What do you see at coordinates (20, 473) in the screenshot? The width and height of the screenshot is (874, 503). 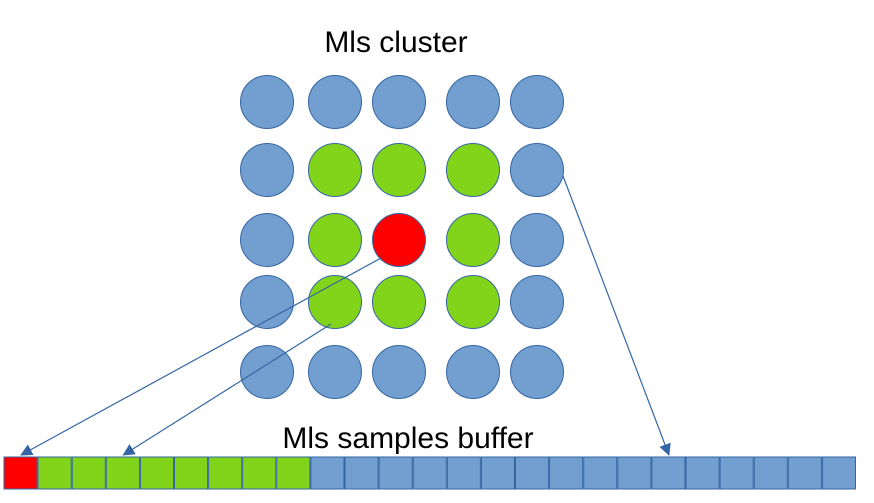 I see `buffer-cell-red` at bounding box center [20, 473].